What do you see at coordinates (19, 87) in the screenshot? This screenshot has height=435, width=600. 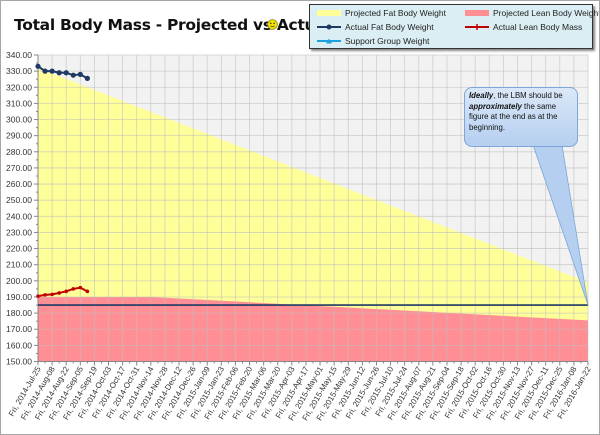 I see `y-tick-label: 320.00` at bounding box center [19, 87].